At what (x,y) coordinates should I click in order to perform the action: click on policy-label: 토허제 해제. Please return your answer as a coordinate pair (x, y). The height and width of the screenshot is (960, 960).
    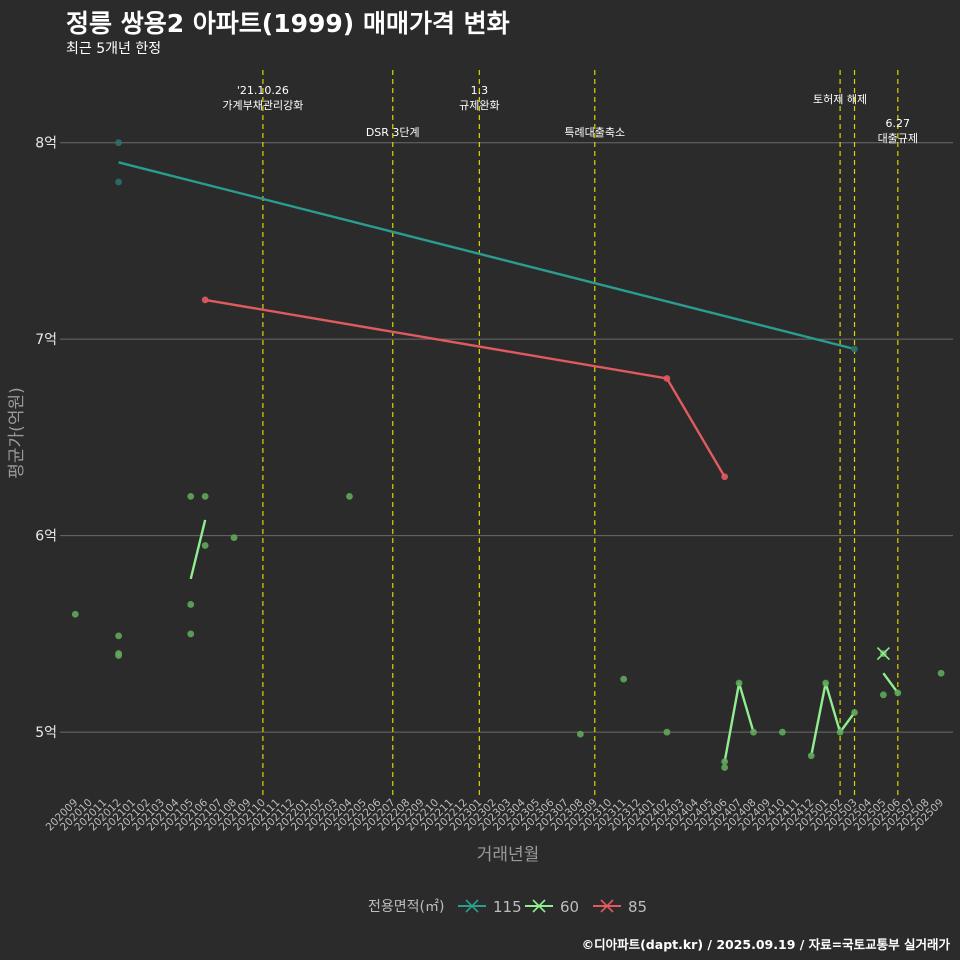
    Looking at the image, I should click on (840, 99).